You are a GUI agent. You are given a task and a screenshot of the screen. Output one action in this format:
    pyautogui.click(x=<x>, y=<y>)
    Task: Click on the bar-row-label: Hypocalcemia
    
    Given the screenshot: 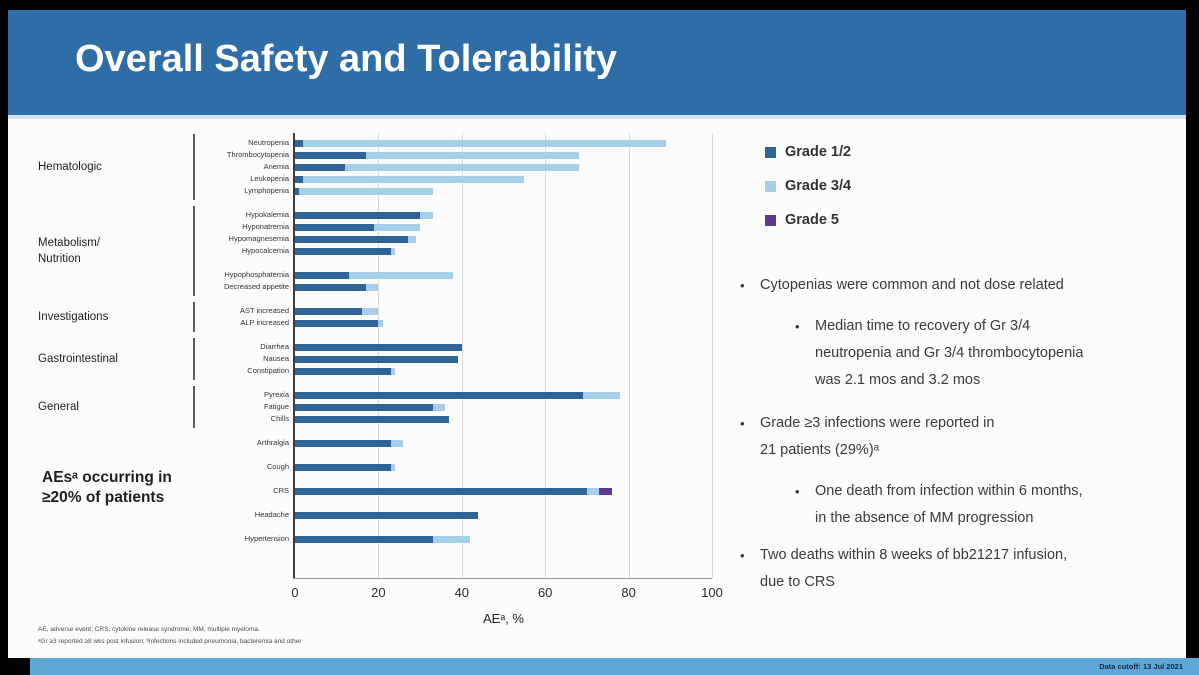 What is the action you would take?
    pyautogui.click(x=265, y=250)
    